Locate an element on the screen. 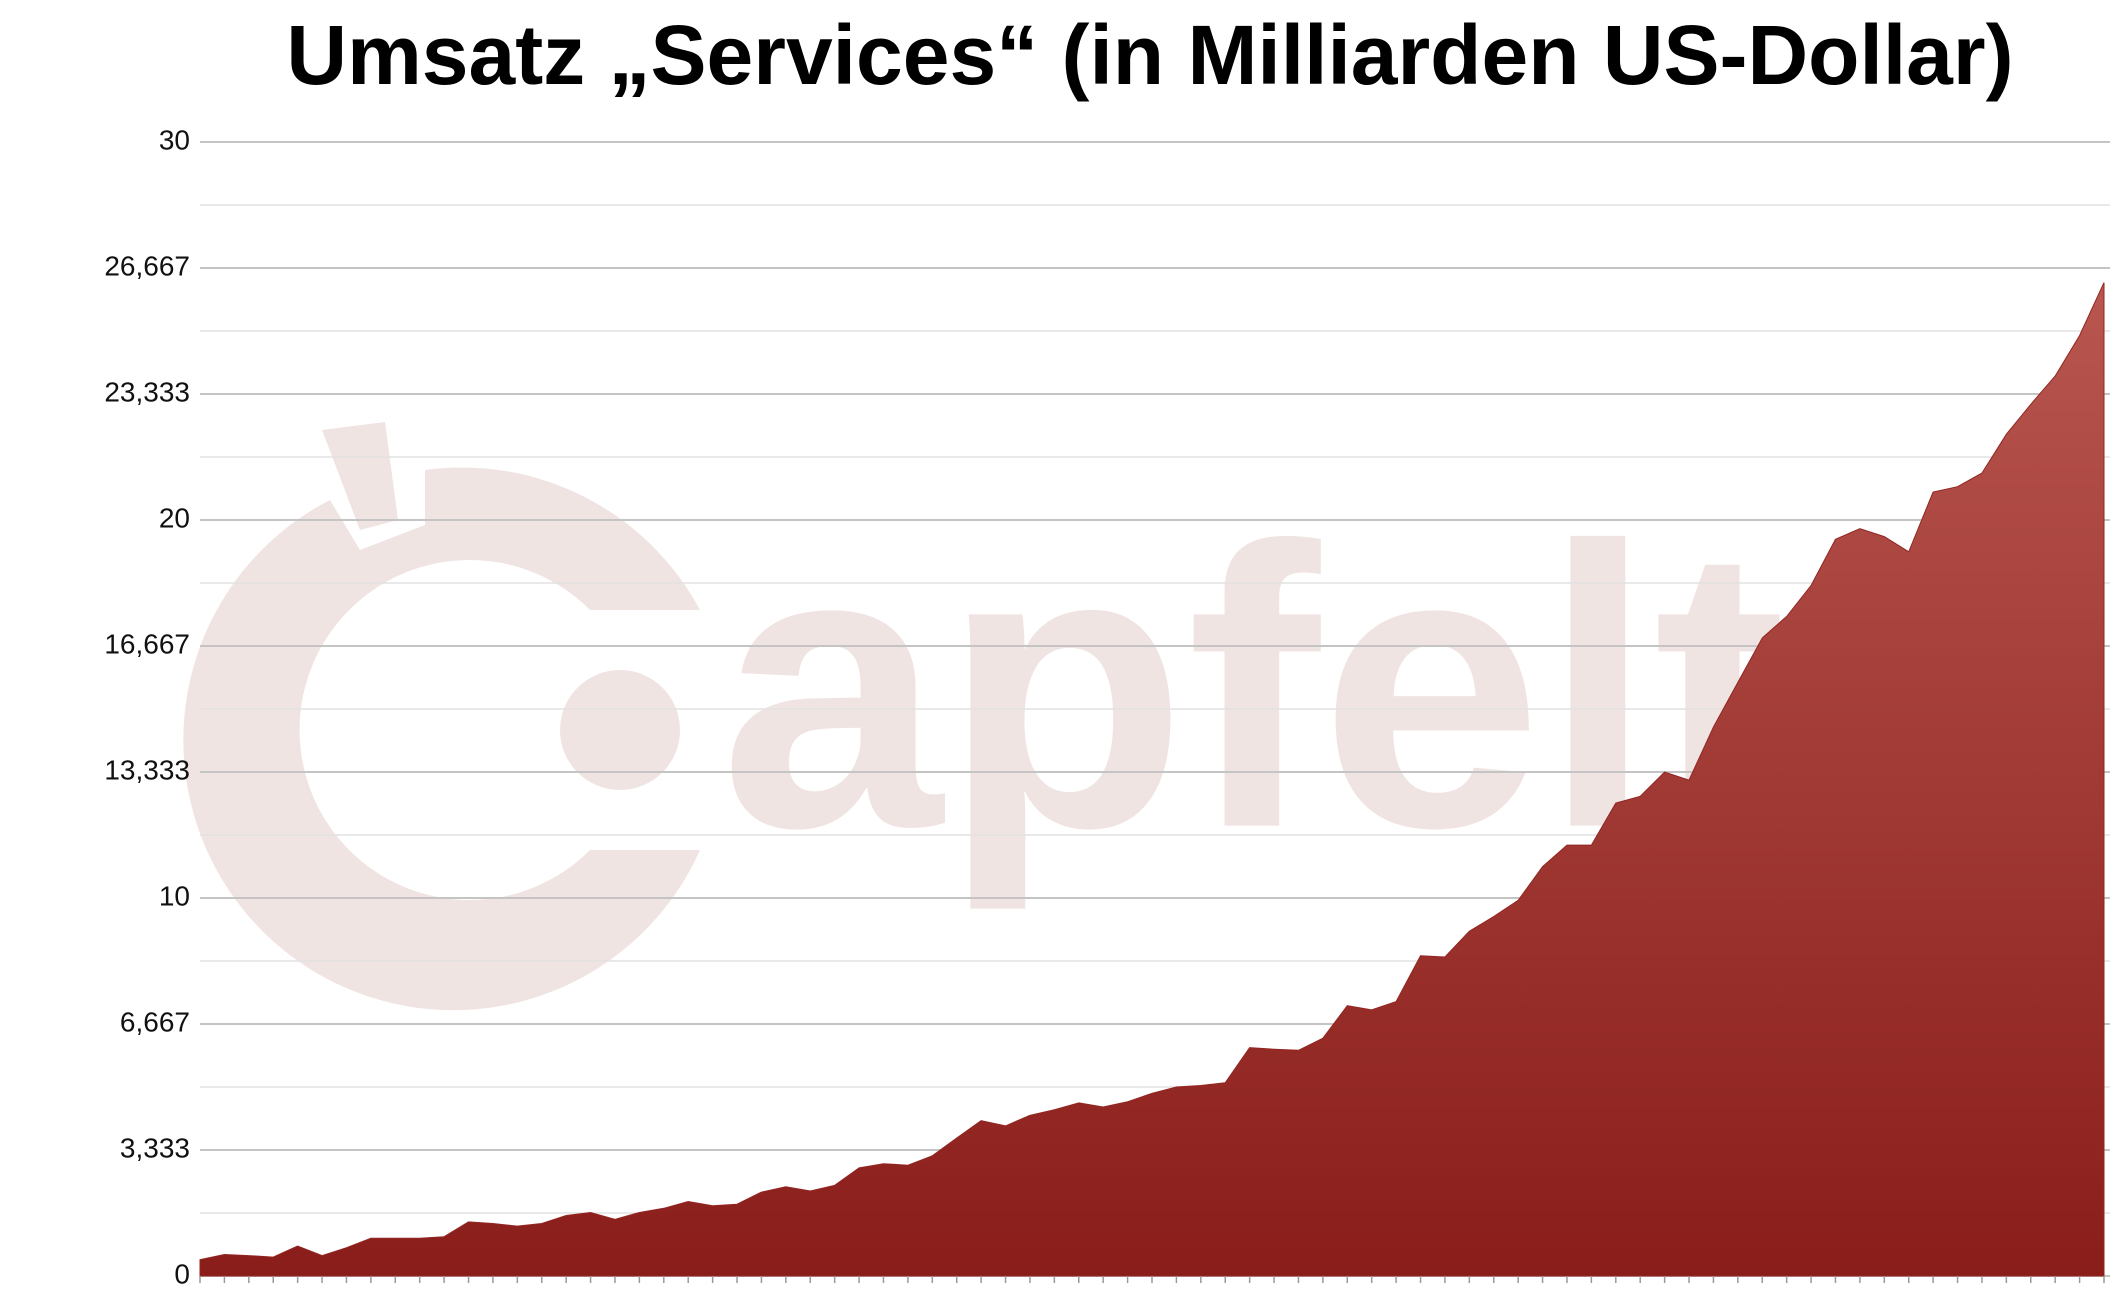 This screenshot has width=2120, height=1296. y-tick-label: 3,333 is located at coordinates (155, 1147).